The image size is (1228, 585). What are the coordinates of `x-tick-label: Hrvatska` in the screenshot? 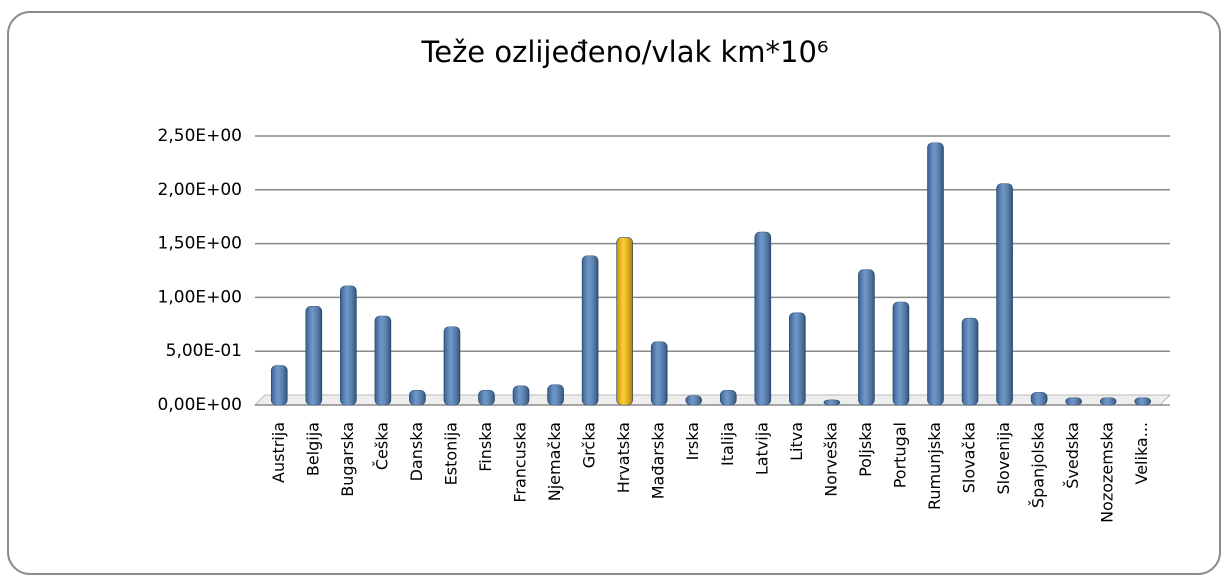 It's located at (623, 457).